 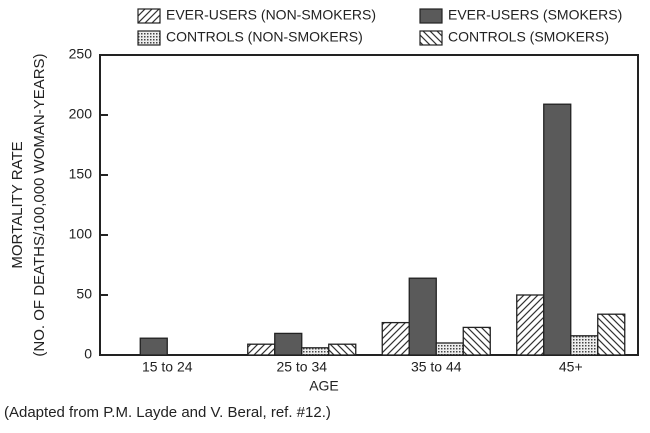 I want to click on legend-label: CONTROLS (NON-SMOKERS), so click(x=264, y=37).